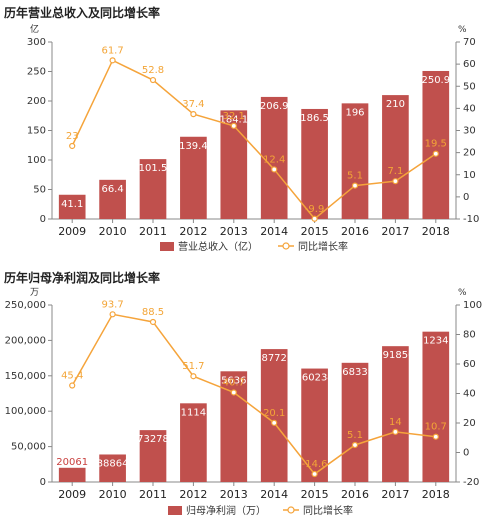  What do you see at coordinates (25, 340) in the screenshot?
I see `y-tick-label: 200,000` at bounding box center [25, 340].